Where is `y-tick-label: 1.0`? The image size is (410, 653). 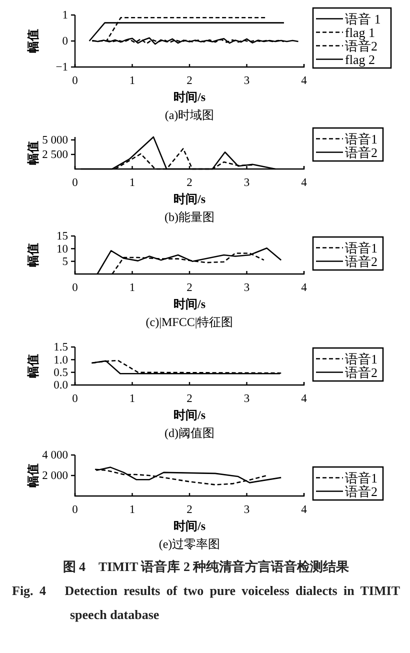
y-tick-label: 1.0 is located at coordinates (61, 360).